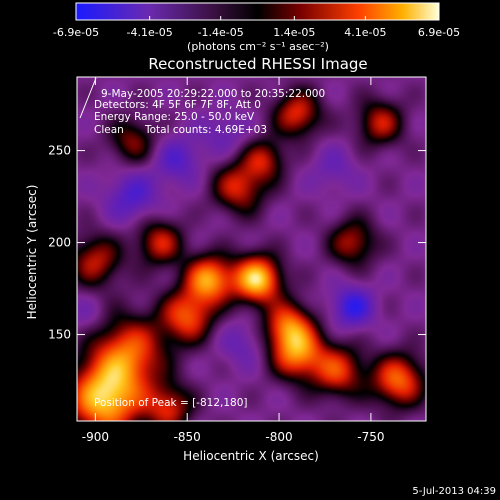 The width and height of the screenshot is (500, 500). What do you see at coordinates (257, 64) in the screenshot?
I see `chart-title: Reconstructed RHESSI Image` at bounding box center [257, 64].